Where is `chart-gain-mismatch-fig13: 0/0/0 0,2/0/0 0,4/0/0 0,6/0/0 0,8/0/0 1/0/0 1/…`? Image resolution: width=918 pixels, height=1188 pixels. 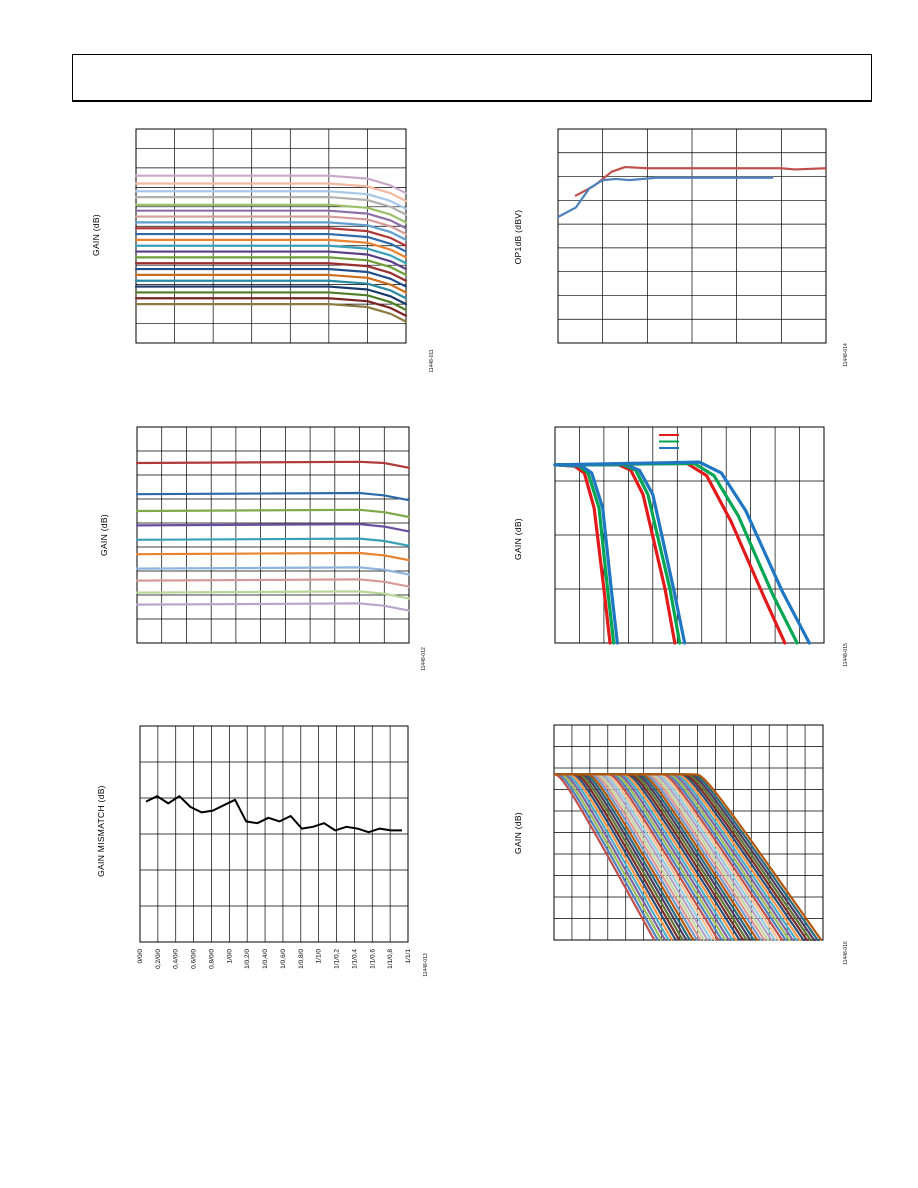 chart-gain-mismatch-fig13: 0/0/0 0,2/0/0 0,4/0/0 0,6/0/0 0,8/0/0 1/0/0 1/… is located at coordinates (274, 847).